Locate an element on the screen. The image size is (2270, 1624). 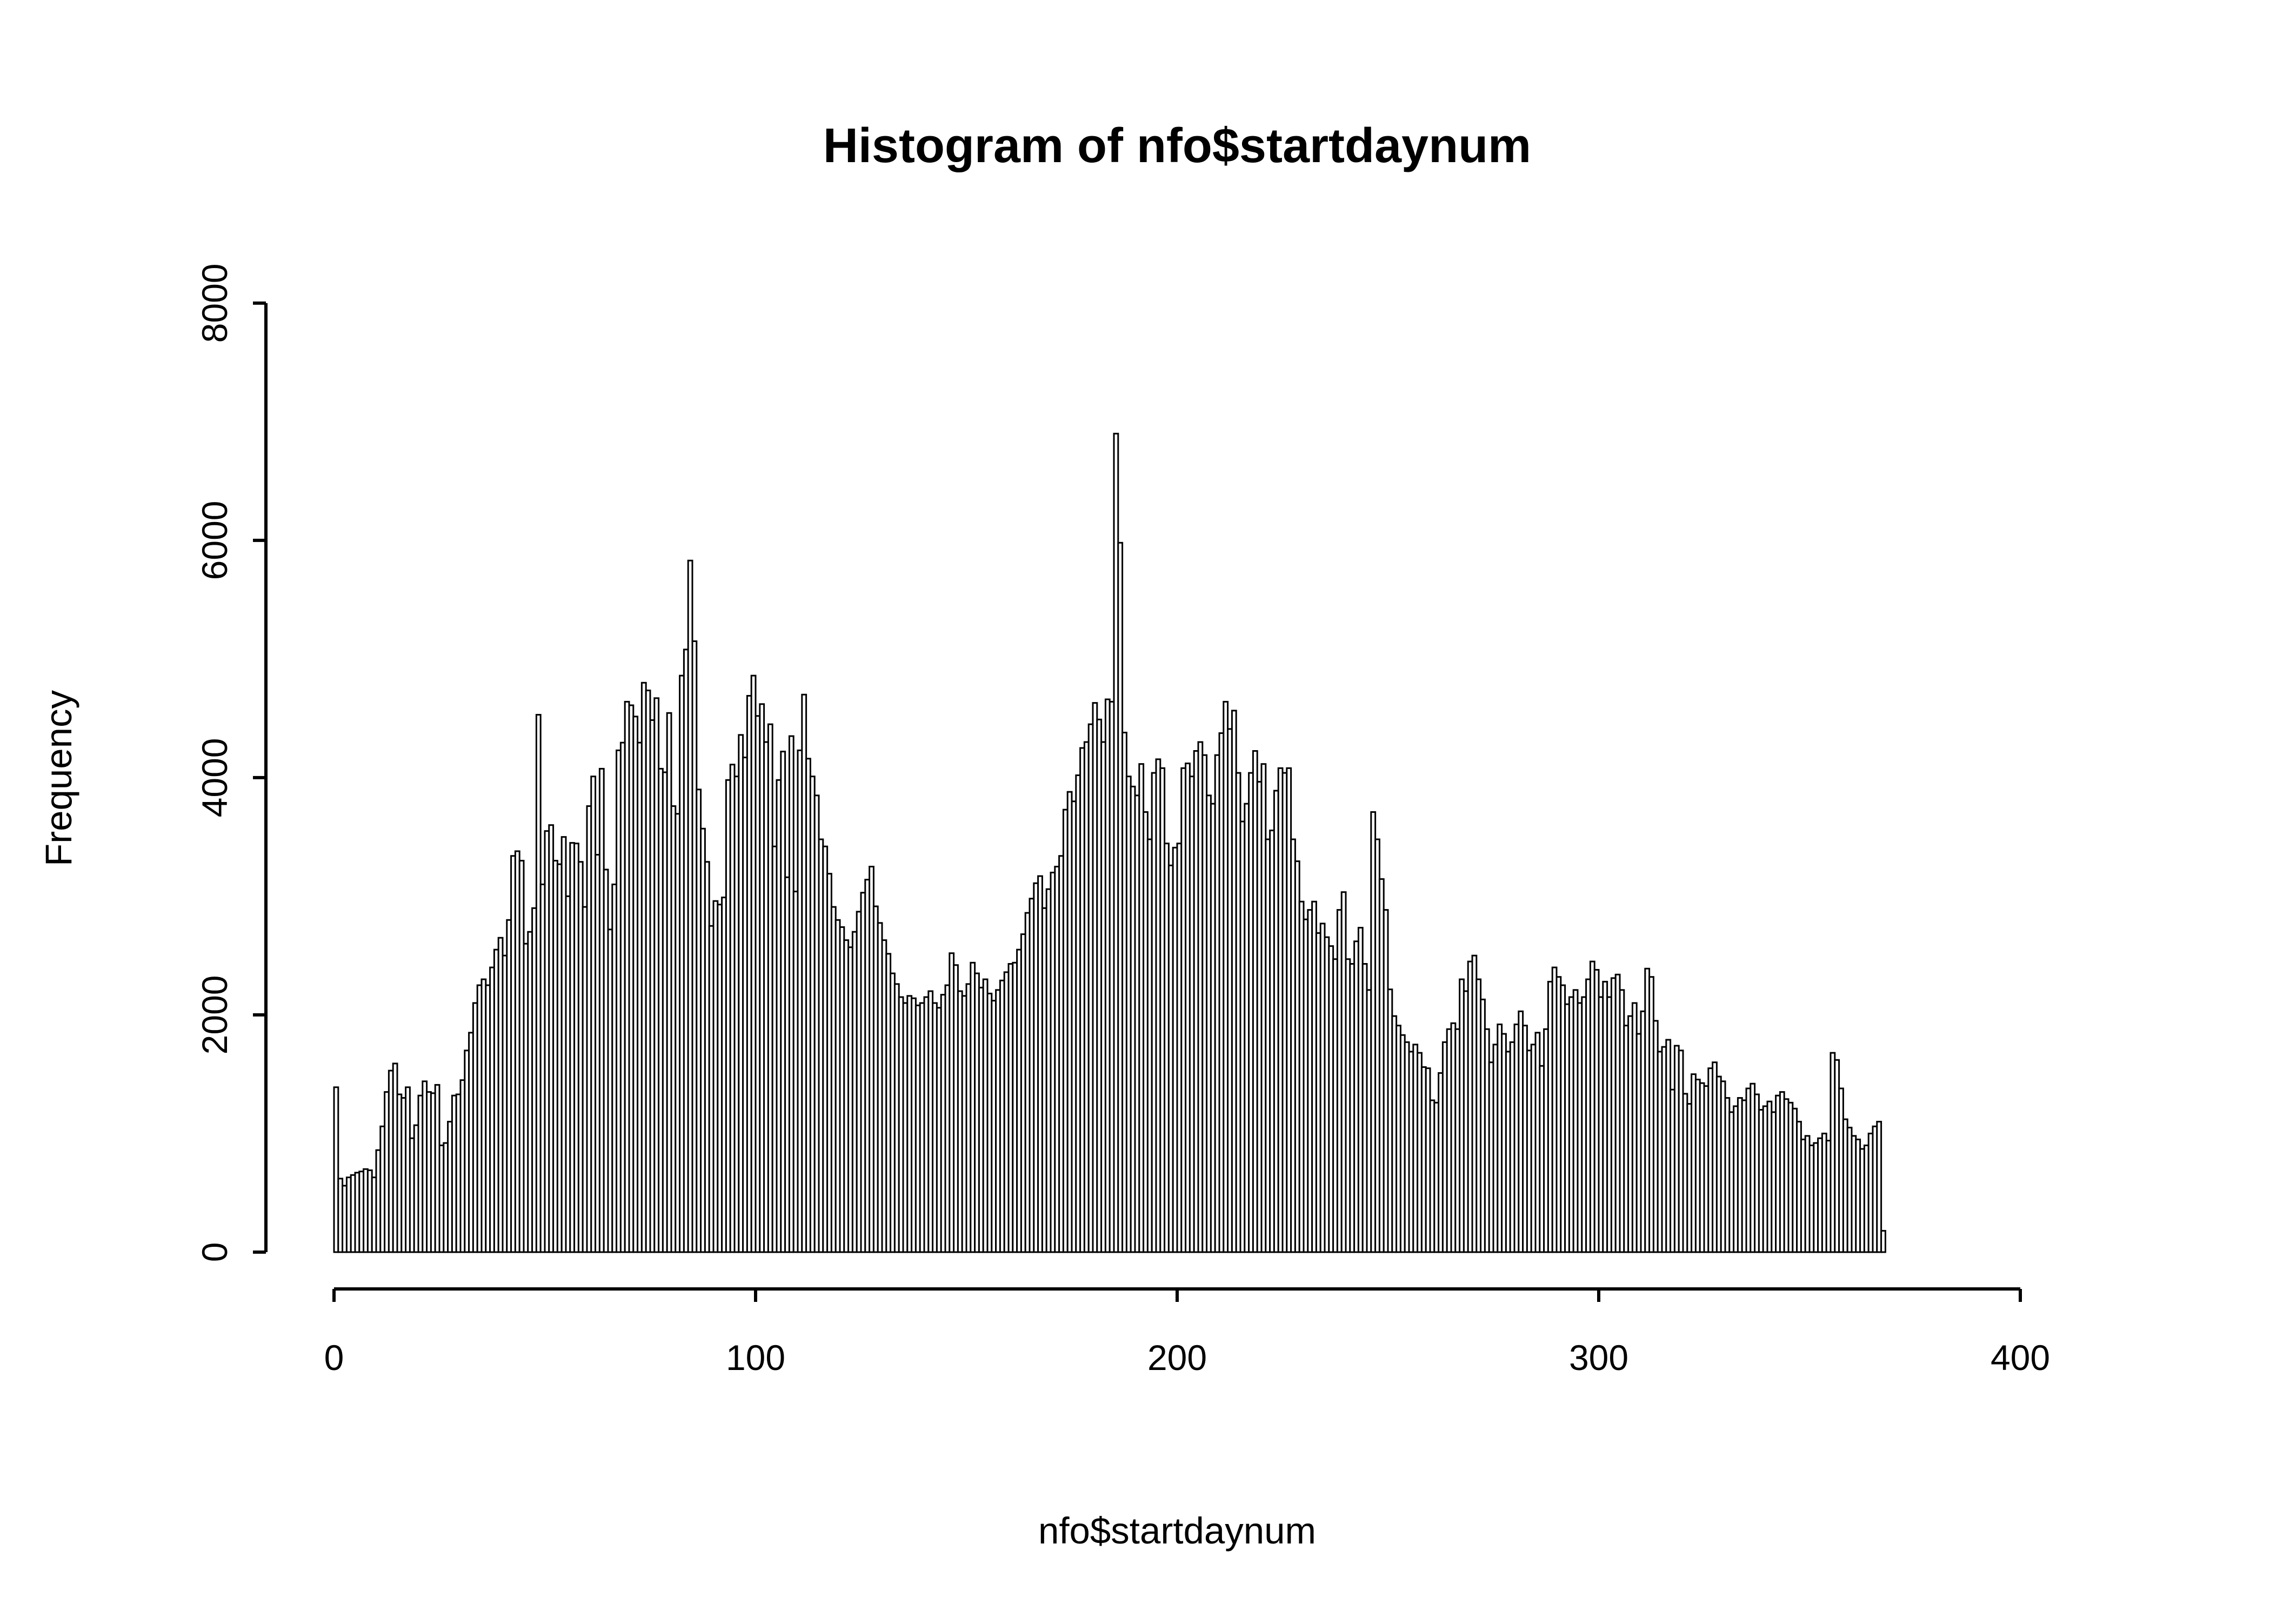
y-tick-label: 6000 is located at coordinates (215, 540).